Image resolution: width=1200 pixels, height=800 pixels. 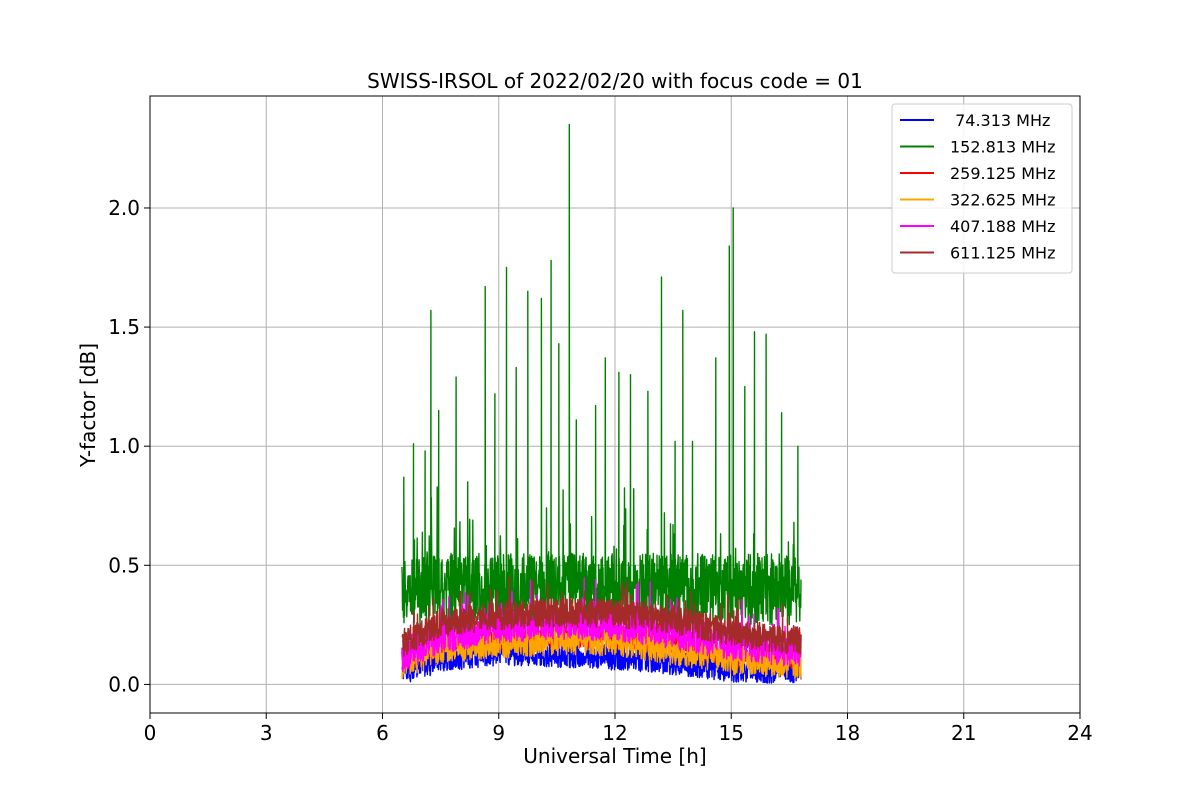 I want to click on legend-box, so click(x=982, y=188).